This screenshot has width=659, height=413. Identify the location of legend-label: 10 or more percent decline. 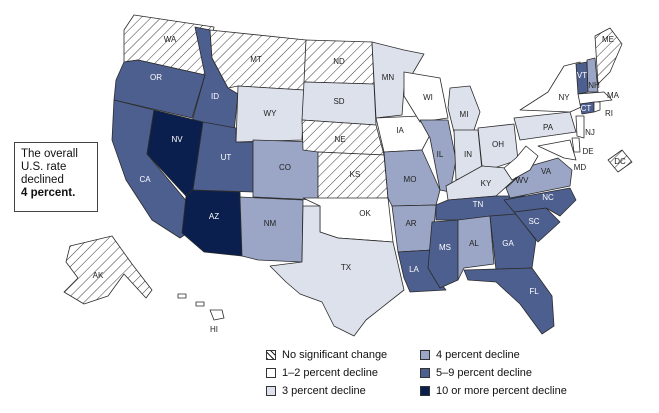
(501, 390).